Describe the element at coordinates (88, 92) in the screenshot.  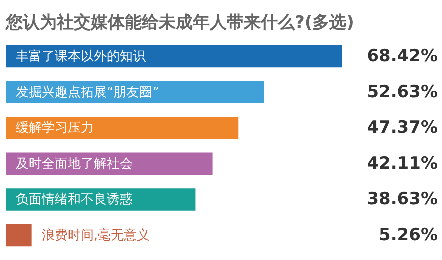
I see `y-tick-label: 发掘兴趣点拓展“朋友圈”` at that location.